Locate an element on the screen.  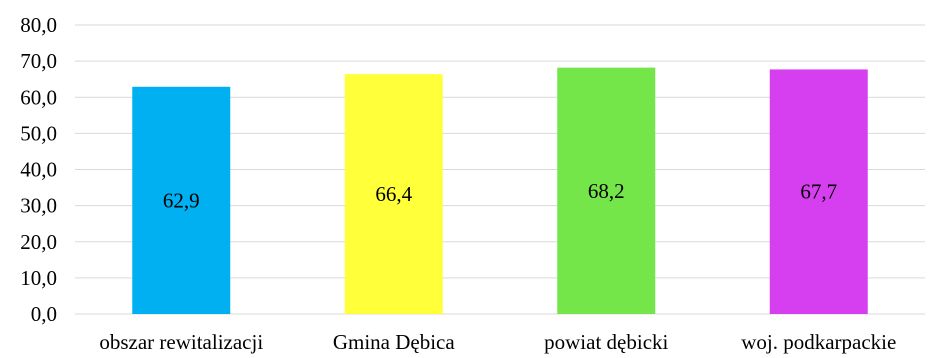
category-label: obszar rewitalizacji is located at coordinates (181, 342).